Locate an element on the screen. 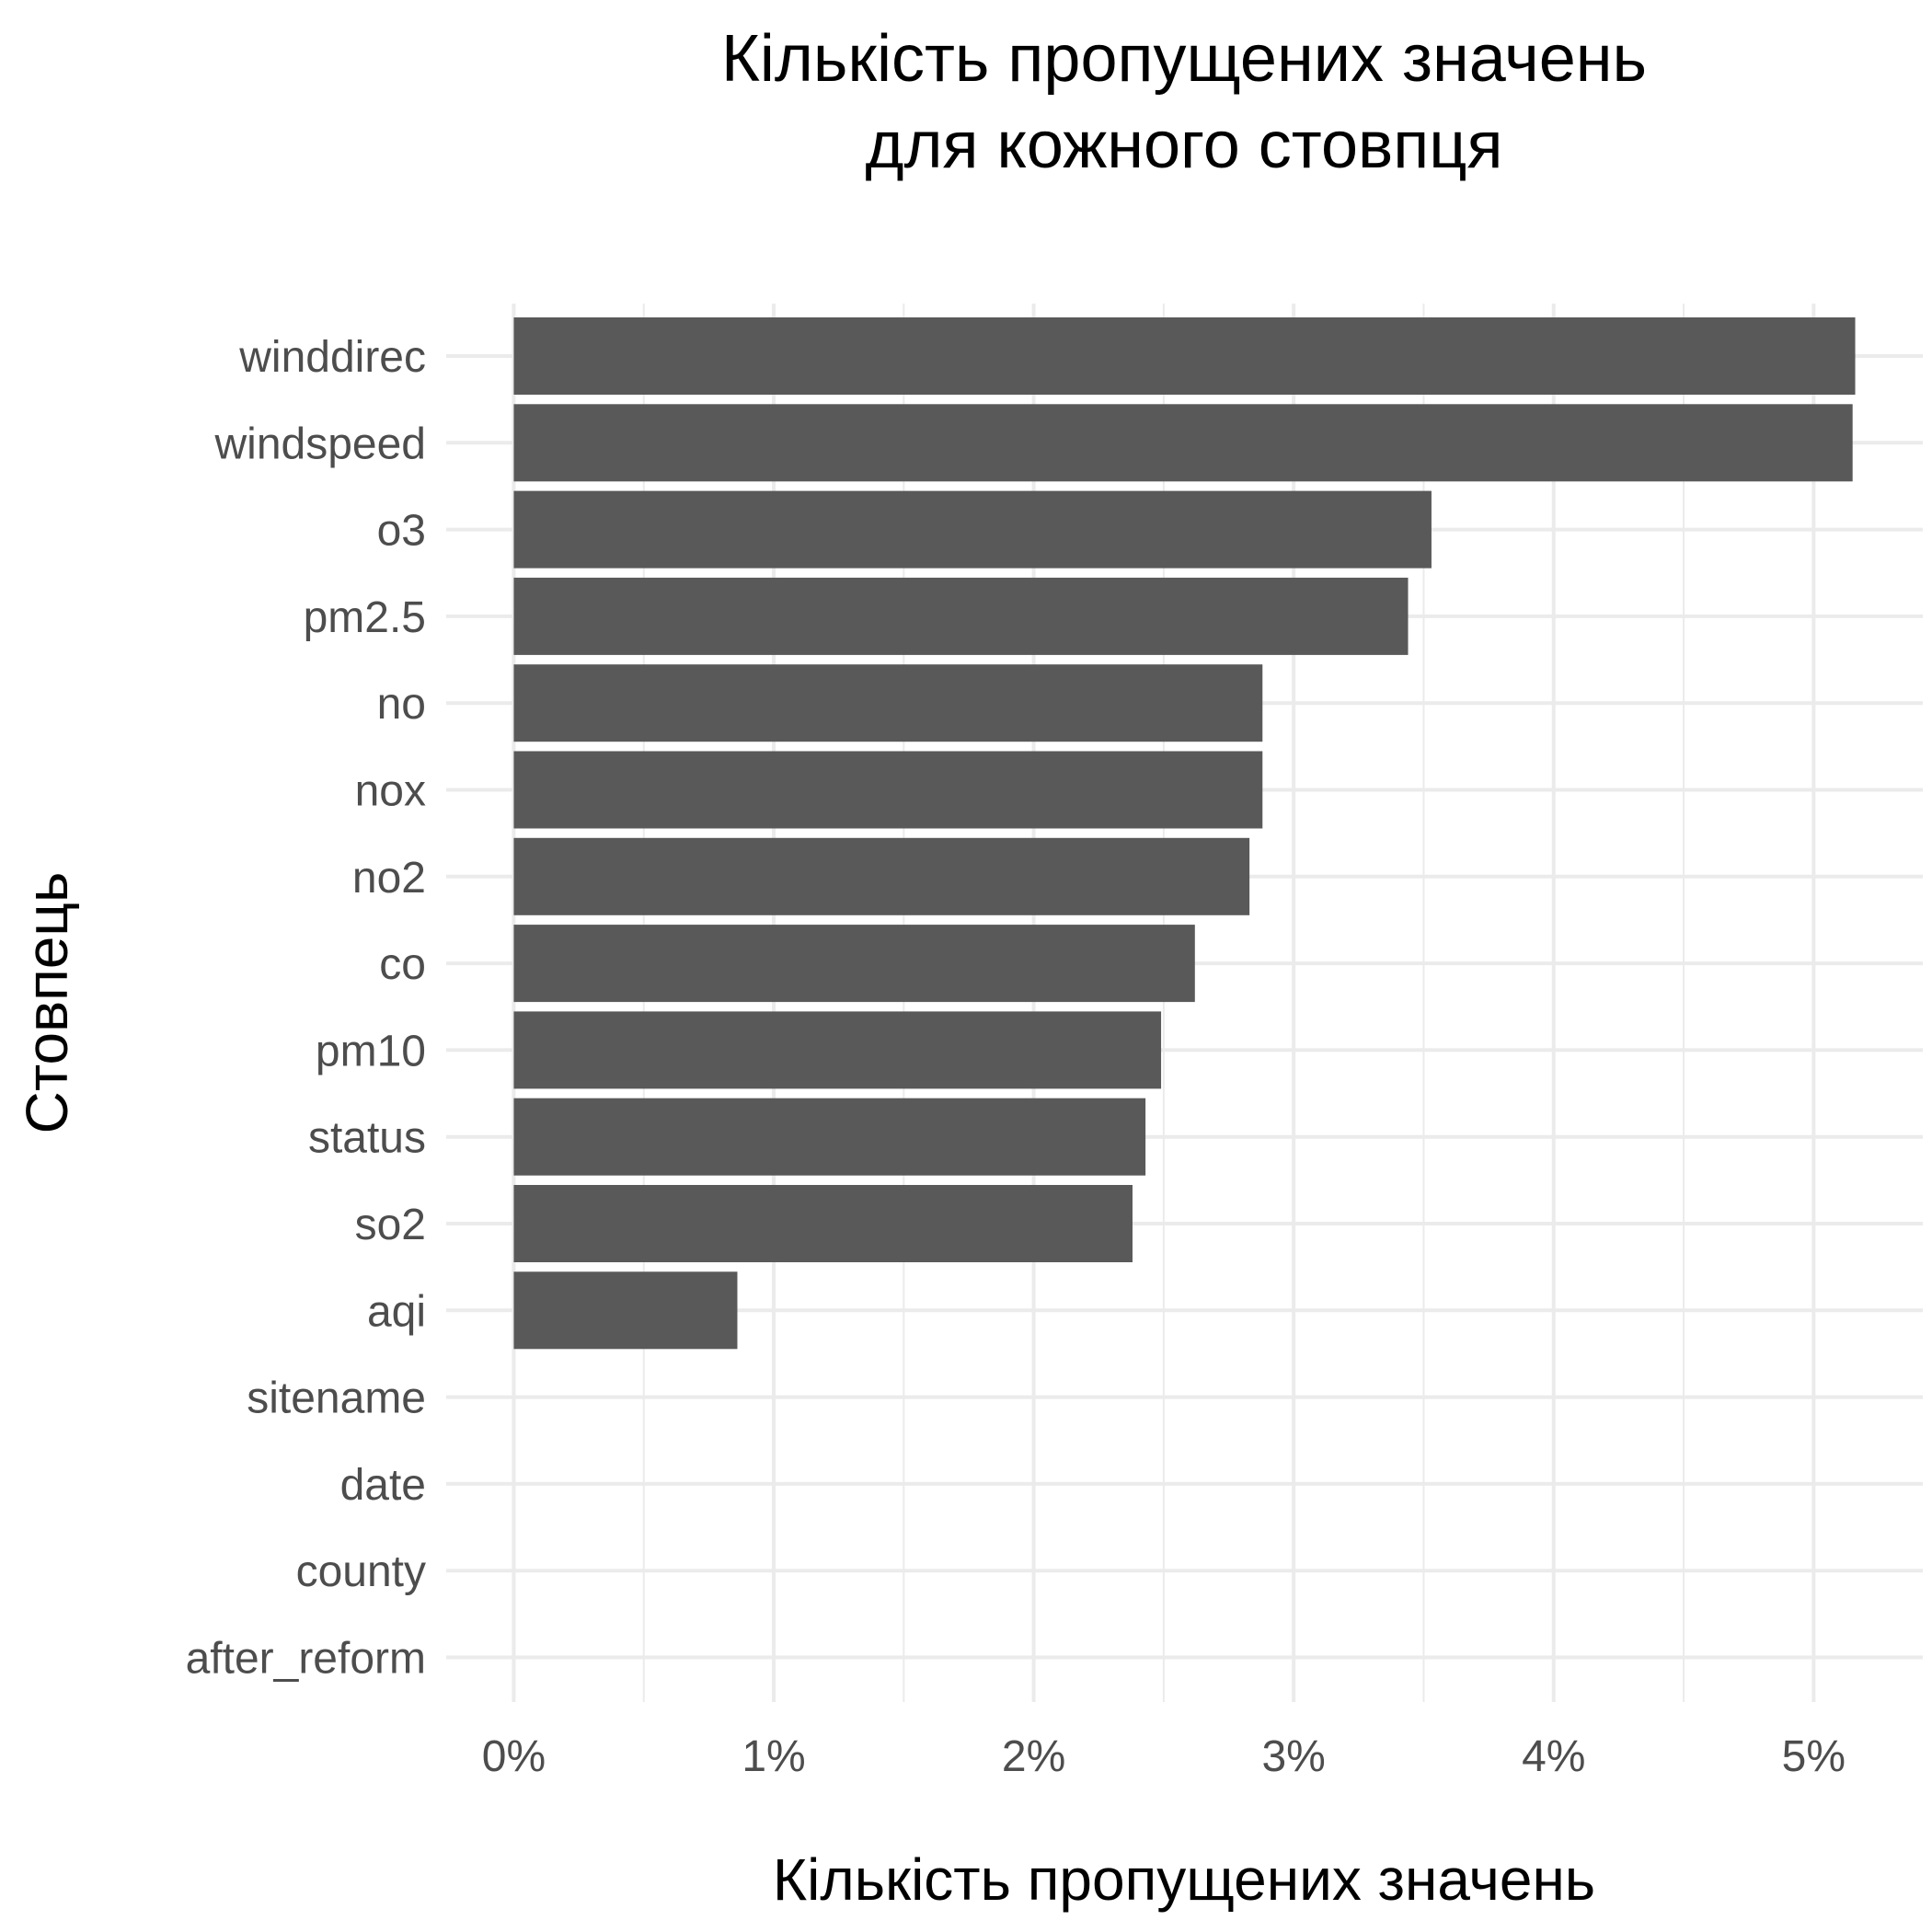  y-tick-label: nox is located at coordinates (390, 791).